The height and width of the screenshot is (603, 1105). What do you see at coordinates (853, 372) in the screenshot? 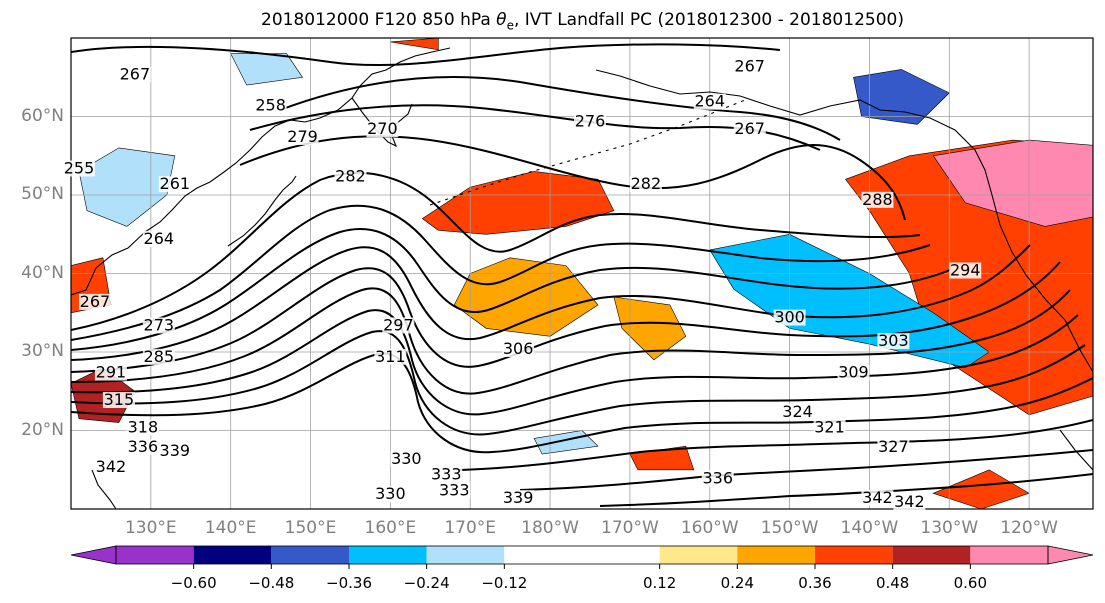
I see `contour-label: 309` at bounding box center [853, 372].